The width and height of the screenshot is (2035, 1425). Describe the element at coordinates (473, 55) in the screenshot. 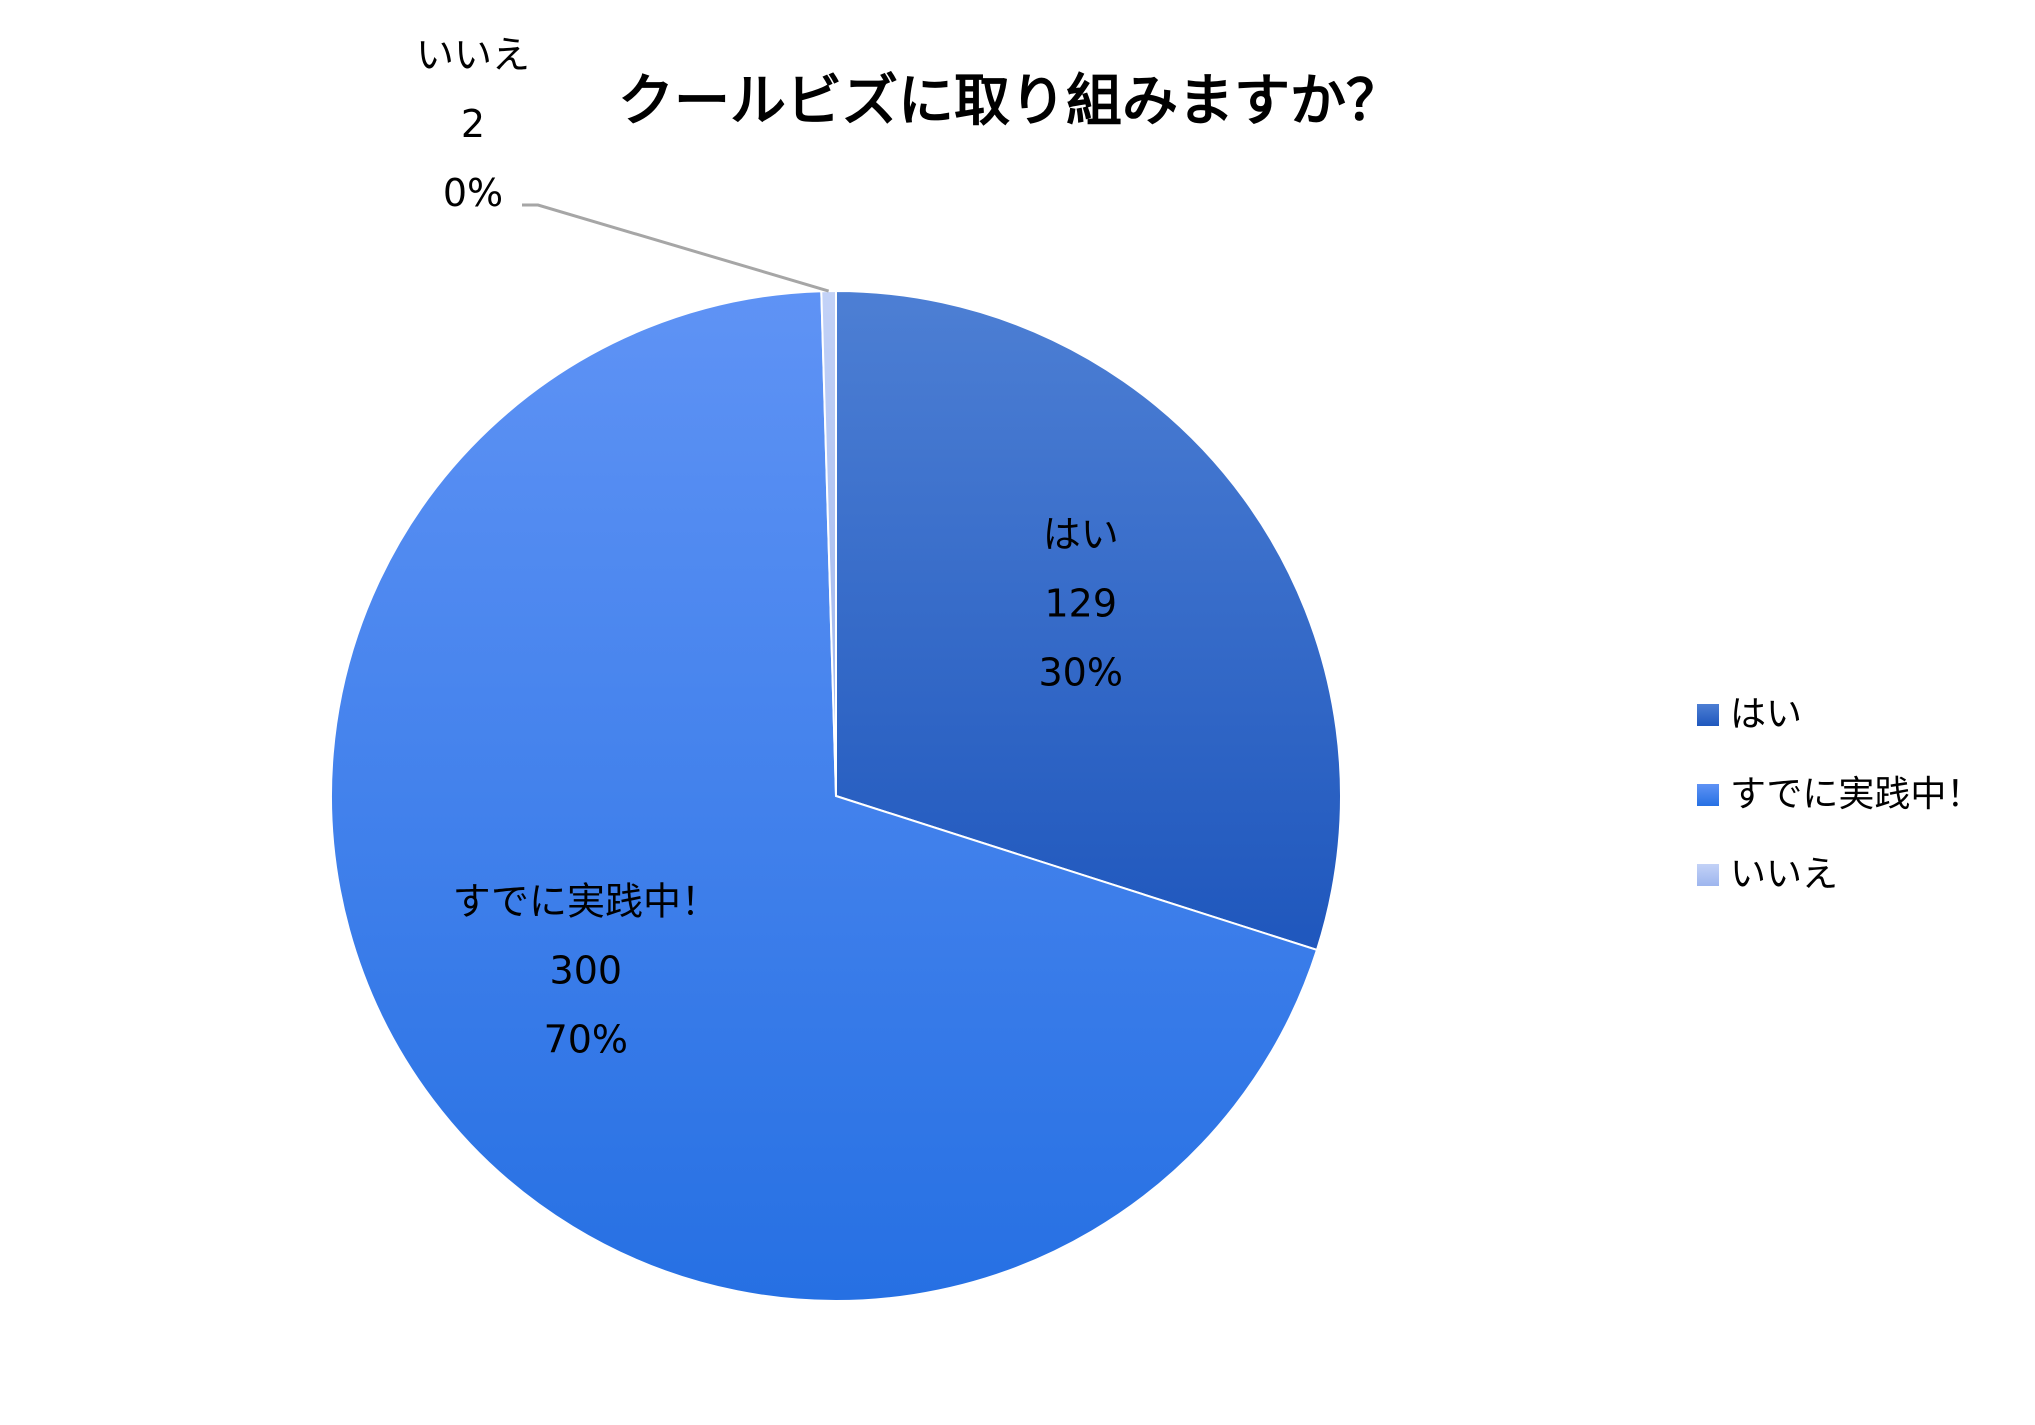

I see `data-label-category: いいえ` at that location.